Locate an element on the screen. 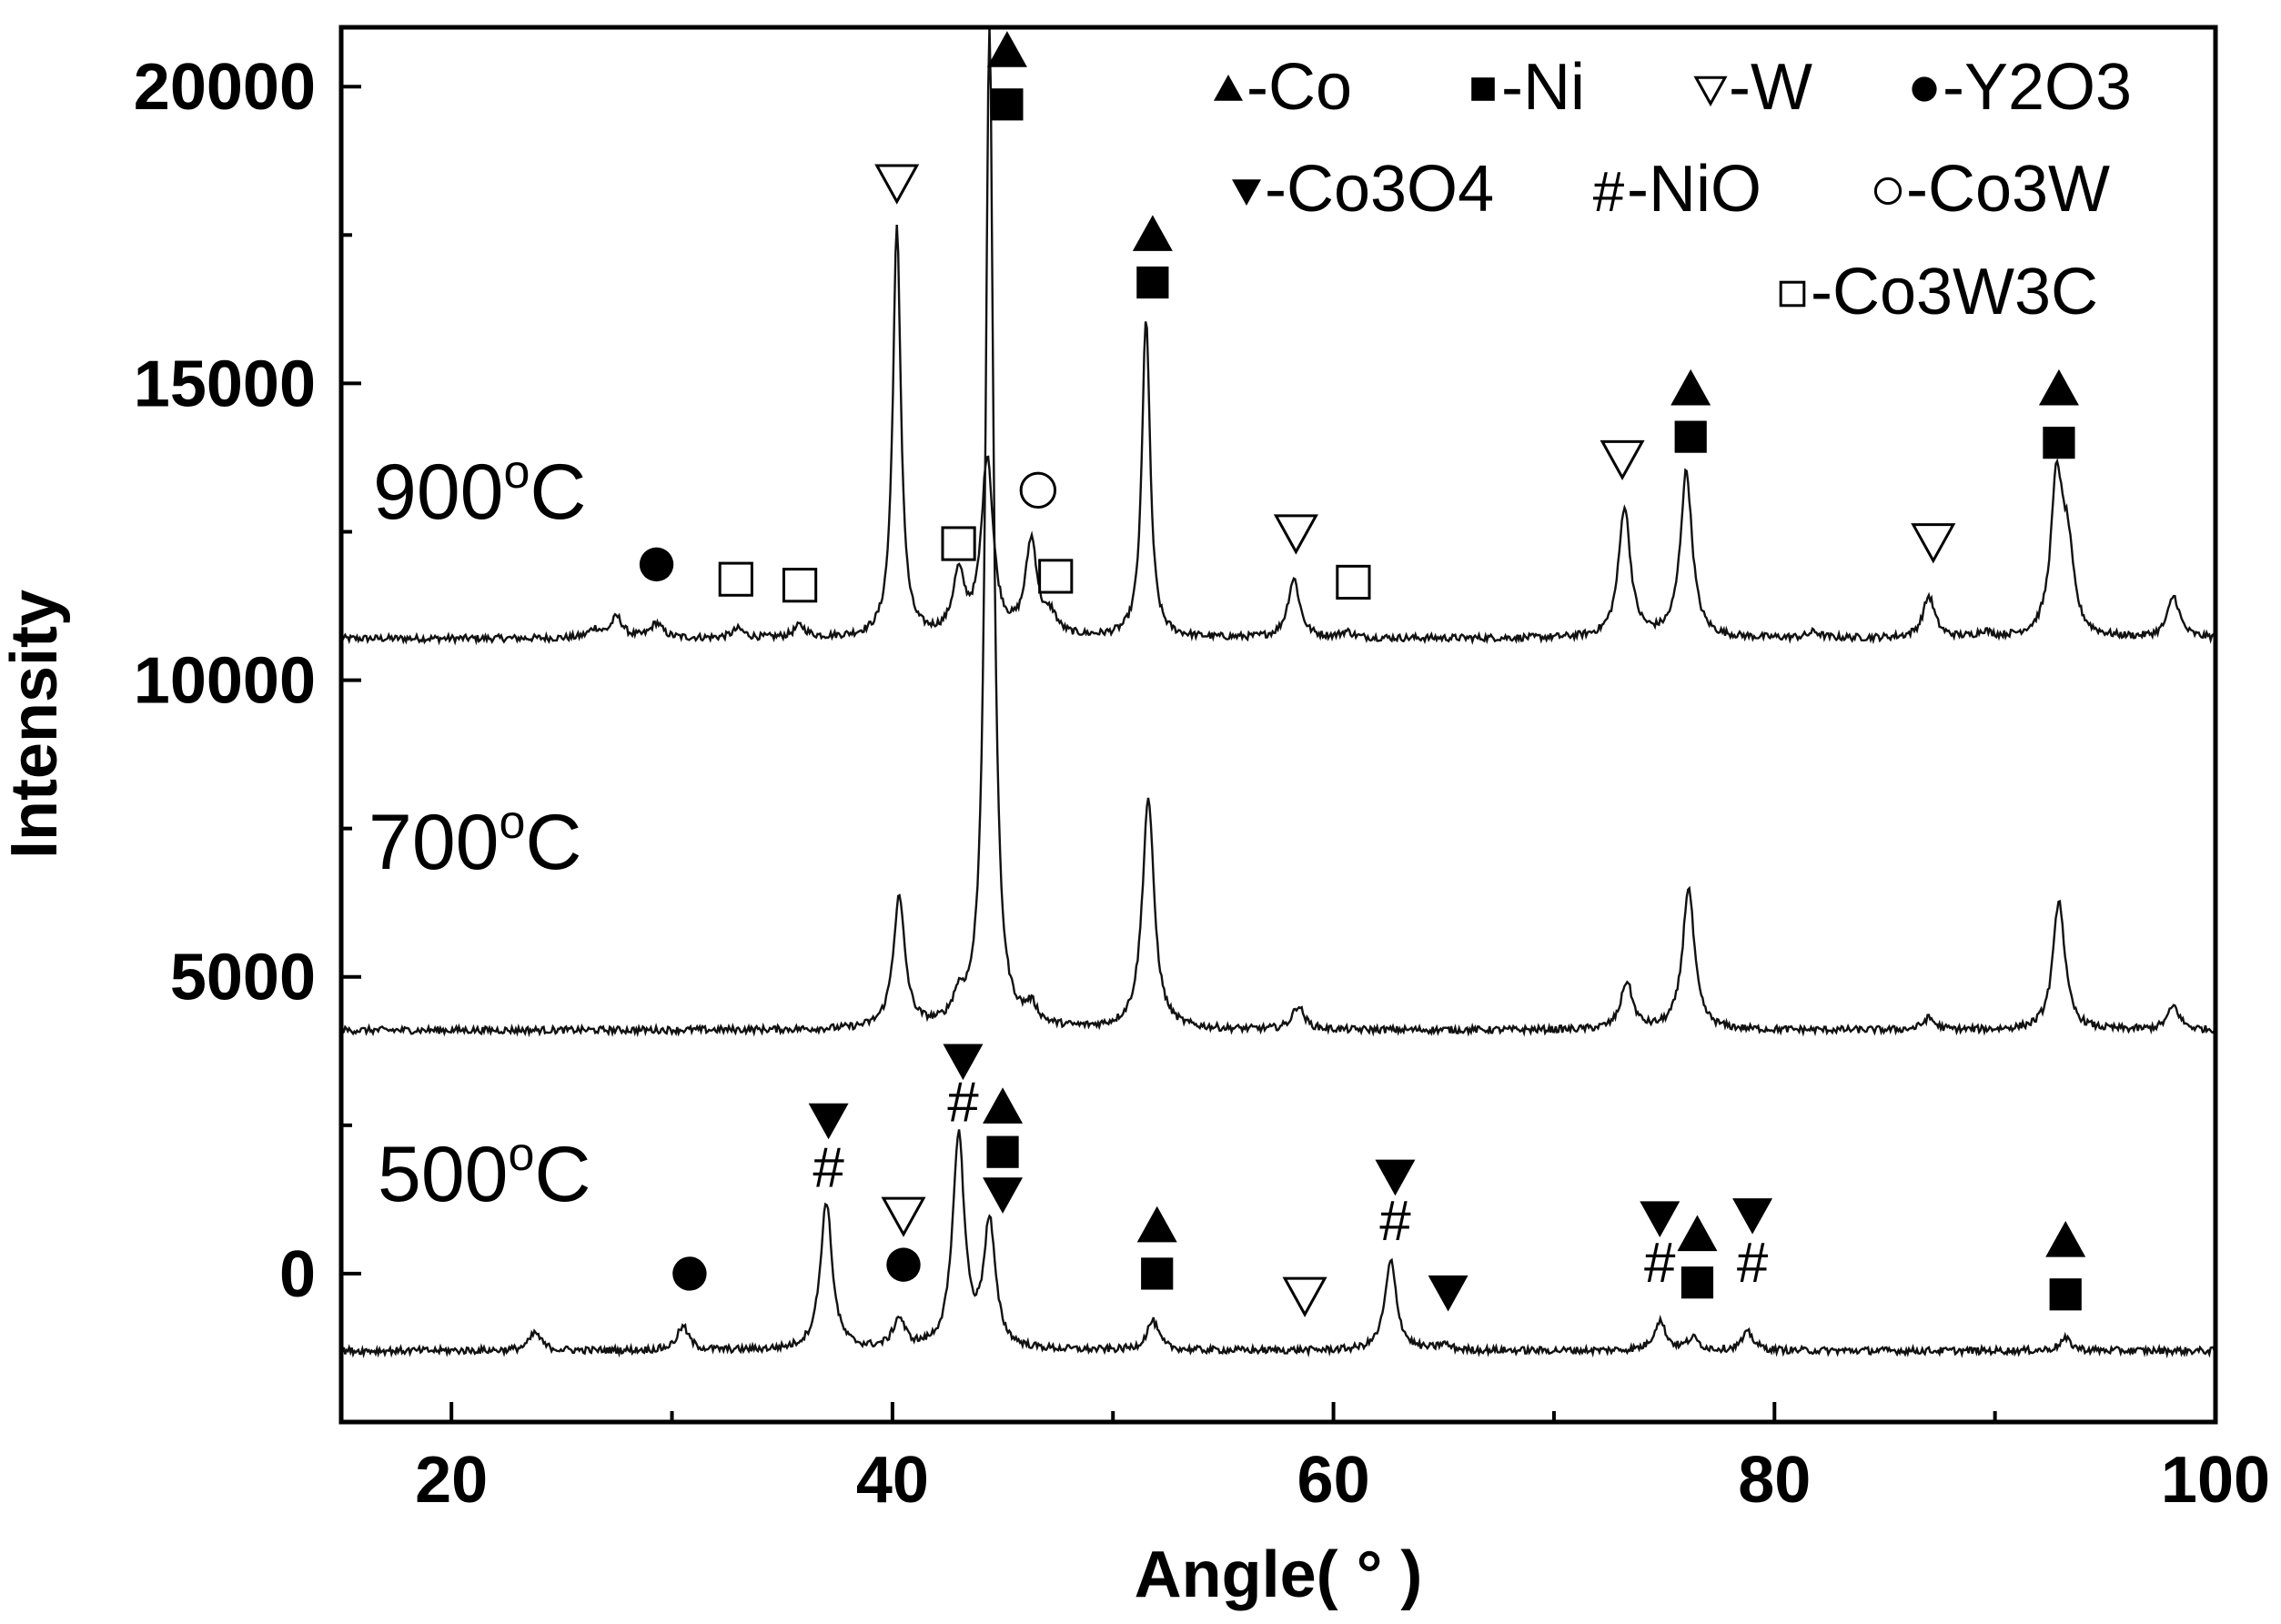 The image size is (2281, 1624). y-tick-label: 15000 is located at coordinates (225, 384).